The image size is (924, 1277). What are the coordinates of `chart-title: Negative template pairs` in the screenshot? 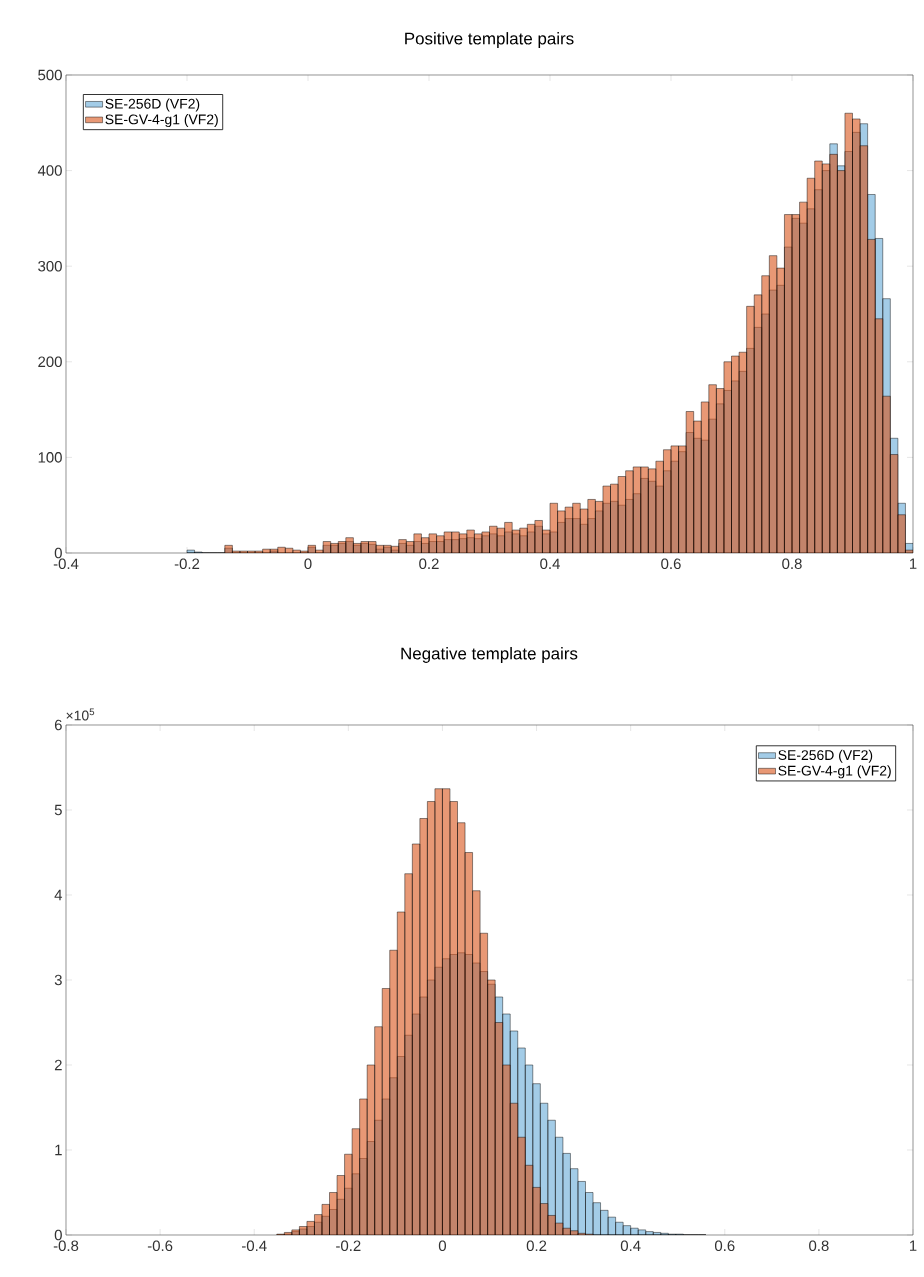 It's located at (489, 655).